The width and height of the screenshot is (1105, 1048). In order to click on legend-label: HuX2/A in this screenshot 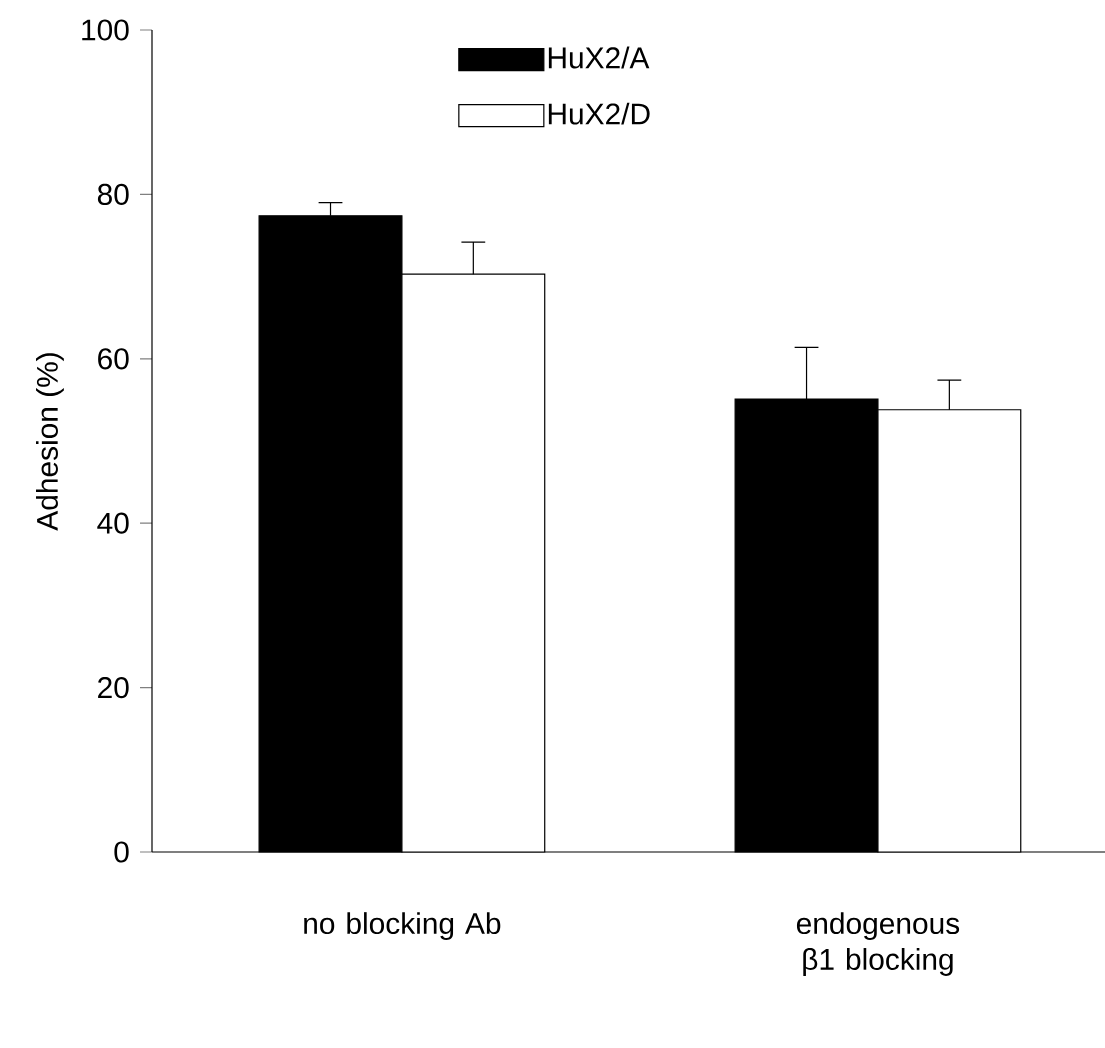, I will do `click(599, 57)`.